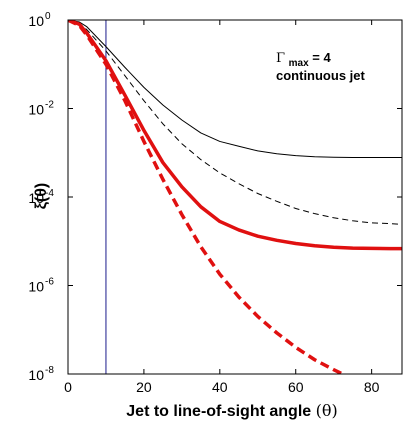 This screenshot has height=425, width=404. I want to click on gamma-symbol: Γ, so click(280, 58).